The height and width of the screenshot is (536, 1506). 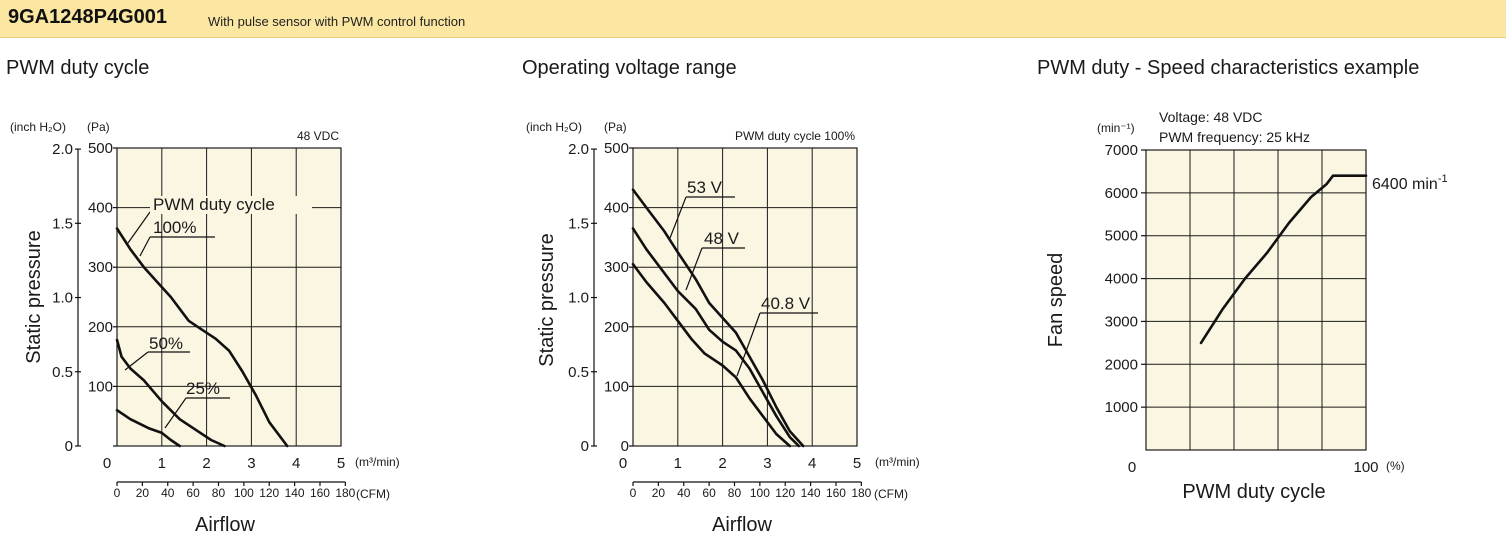 What do you see at coordinates (269, 493) in the screenshot?
I see `cfm-tick-label: 120` at bounding box center [269, 493].